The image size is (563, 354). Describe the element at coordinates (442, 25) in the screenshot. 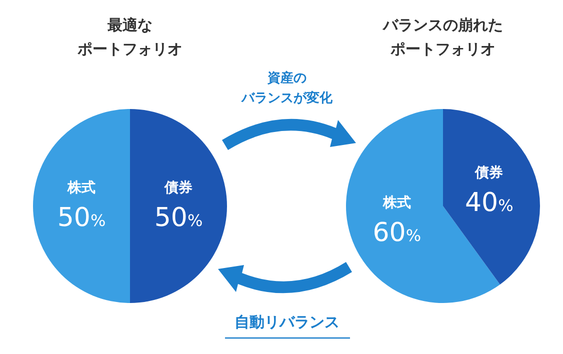

I see `chart-title: バランスの崩れた` at that location.